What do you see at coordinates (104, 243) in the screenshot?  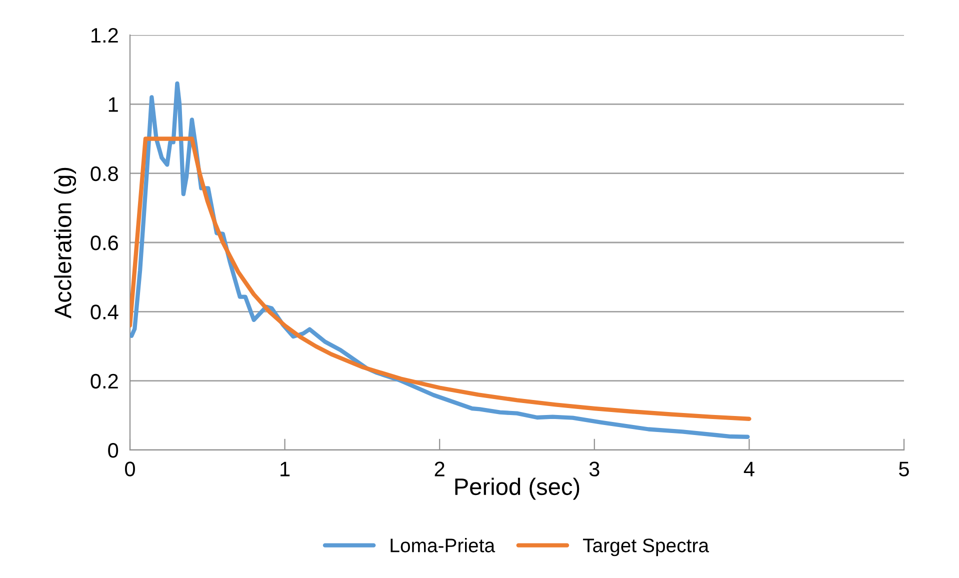 I see `y-tick-label: 0.6` at bounding box center [104, 243].